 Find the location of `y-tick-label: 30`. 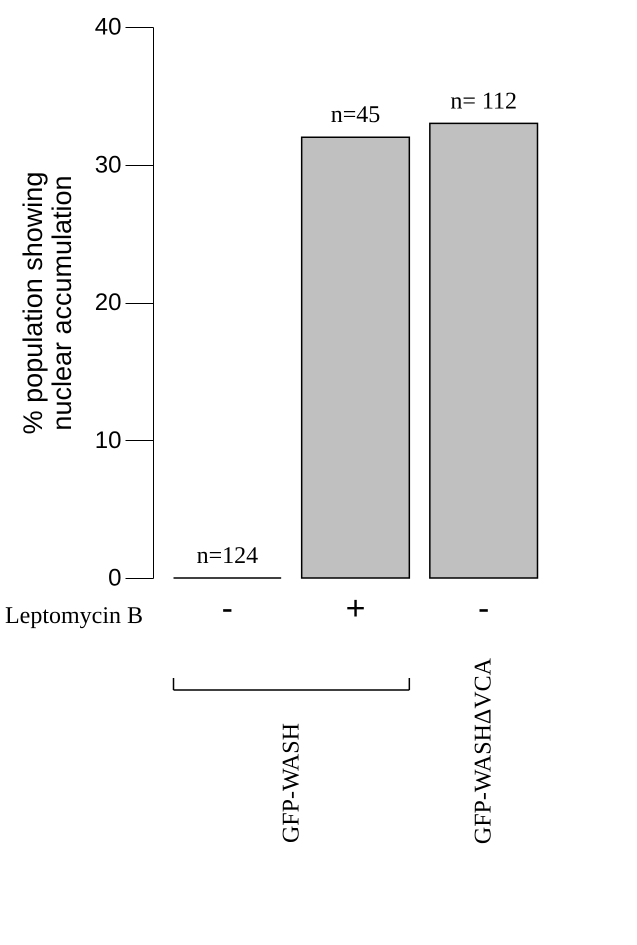

y-tick-label: 30 is located at coordinates (108, 164).